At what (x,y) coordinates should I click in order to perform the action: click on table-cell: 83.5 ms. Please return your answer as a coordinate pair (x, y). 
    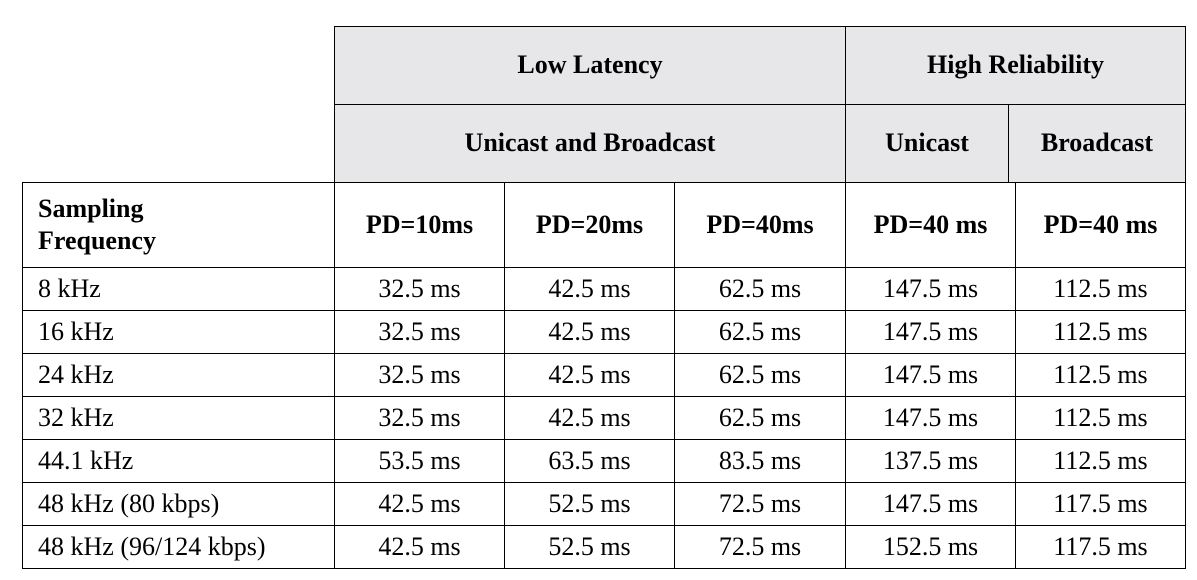
    Looking at the image, I should click on (760, 461).